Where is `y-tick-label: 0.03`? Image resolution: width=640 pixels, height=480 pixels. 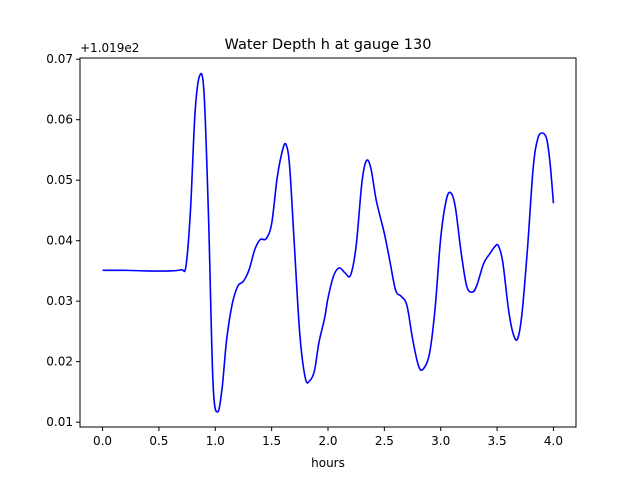 y-tick-label: 0.03 is located at coordinates (59, 301).